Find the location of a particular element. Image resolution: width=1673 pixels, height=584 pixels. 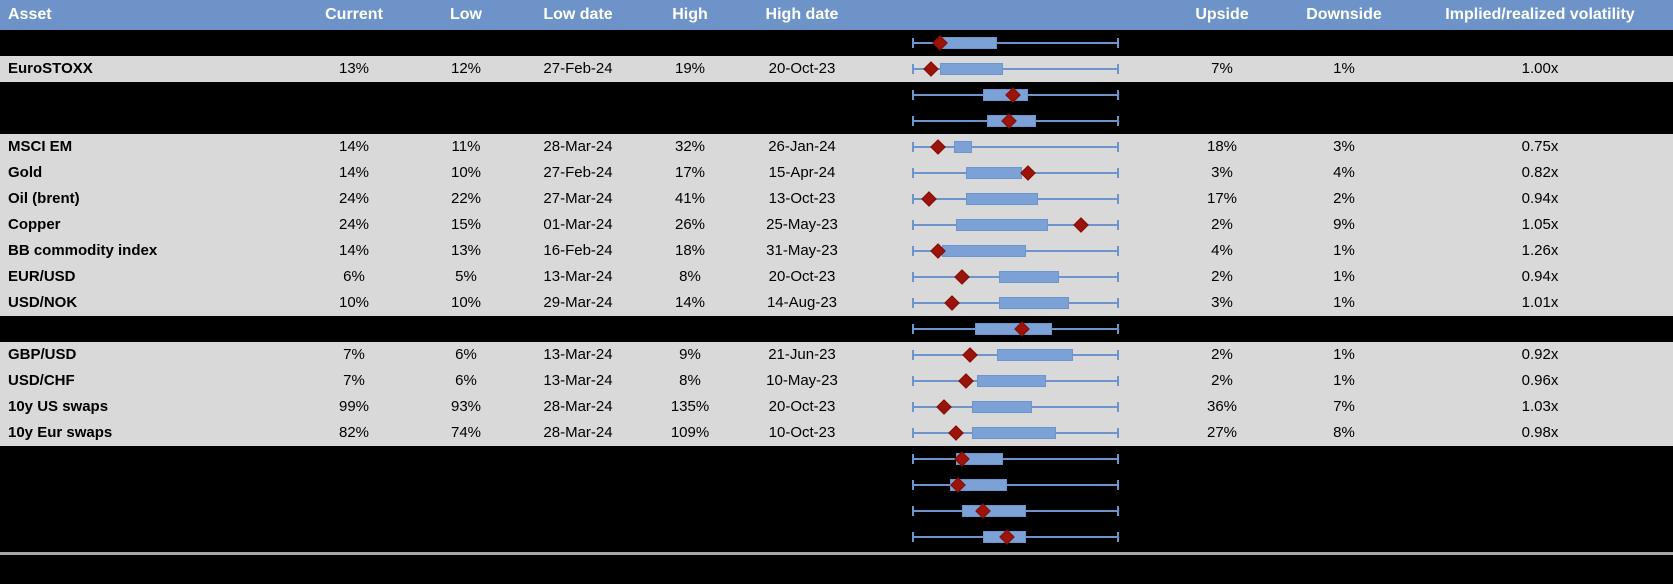

low-value: 13% is located at coordinates (466, 250).